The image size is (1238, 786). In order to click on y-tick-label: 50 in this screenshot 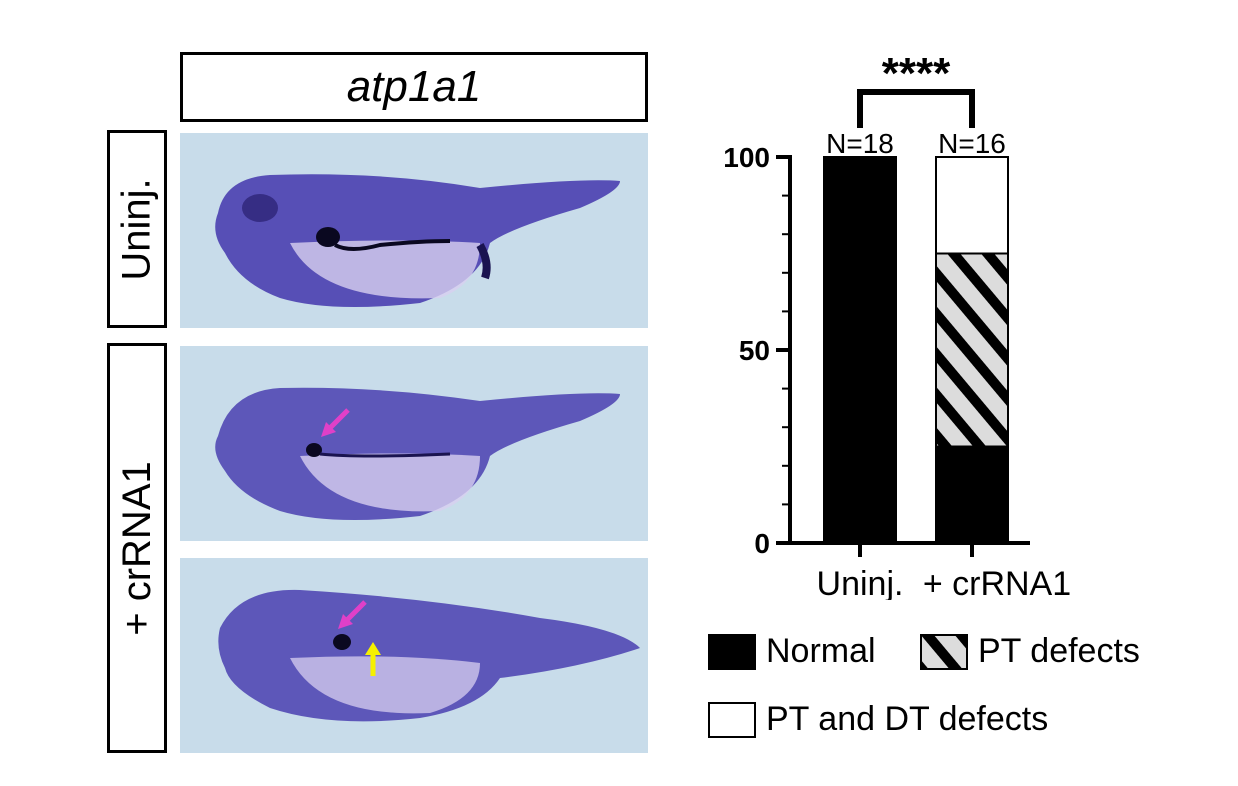, I will do `click(754, 350)`.